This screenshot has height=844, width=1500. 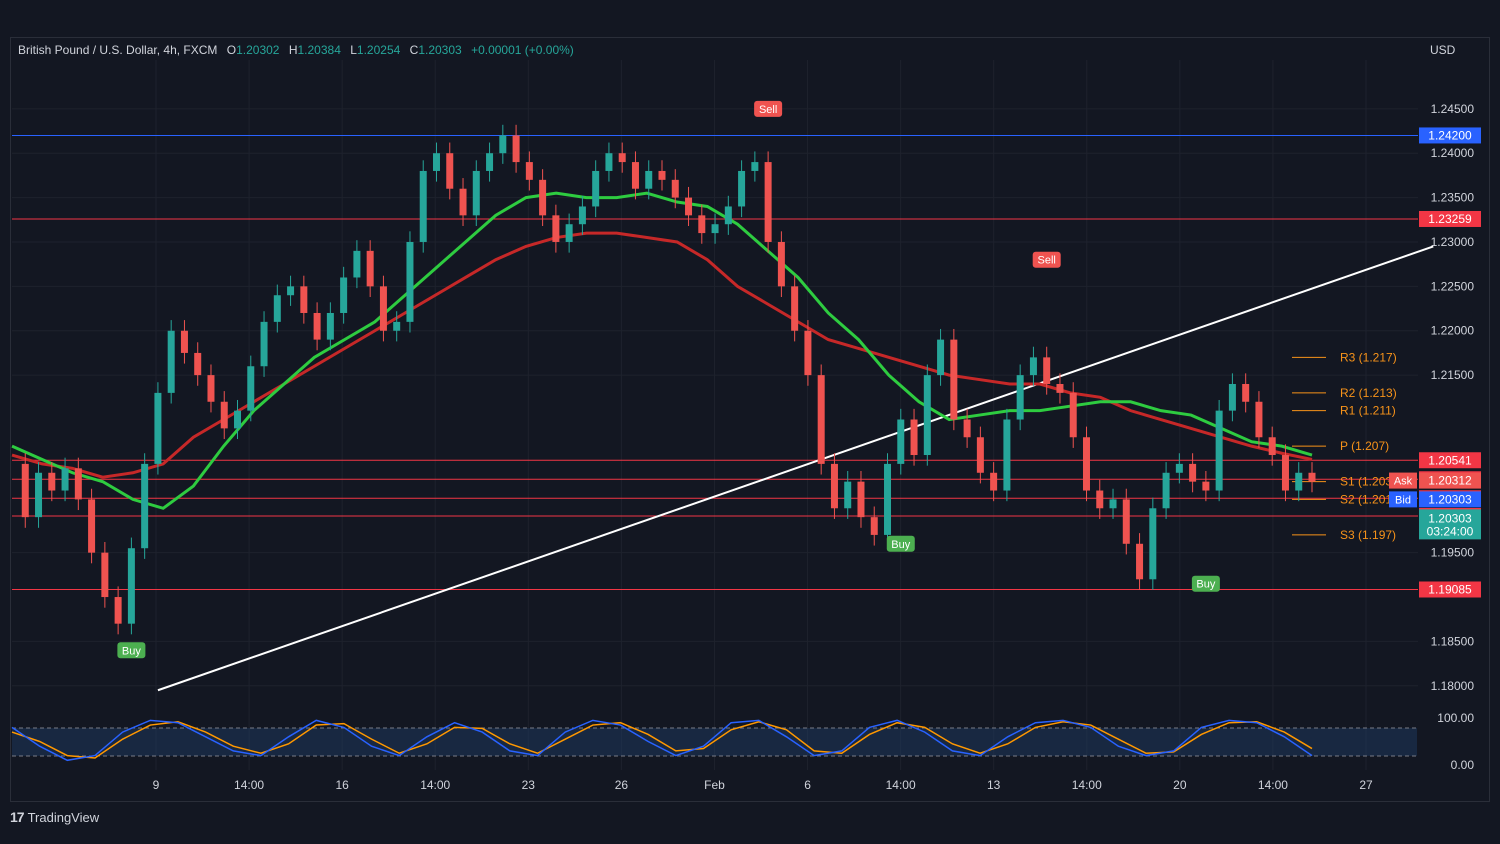 What do you see at coordinates (353, 50) in the screenshot?
I see `low-label: L` at bounding box center [353, 50].